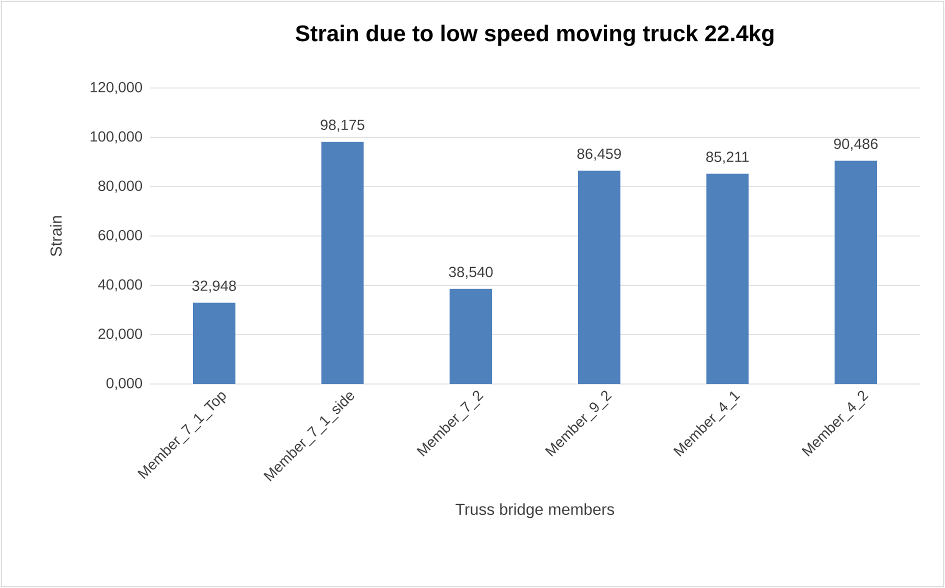 Image resolution: width=945 pixels, height=588 pixels. What do you see at coordinates (214, 286) in the screenshot?
I see `data-label: 32,948` at bounding box center [214, 286].